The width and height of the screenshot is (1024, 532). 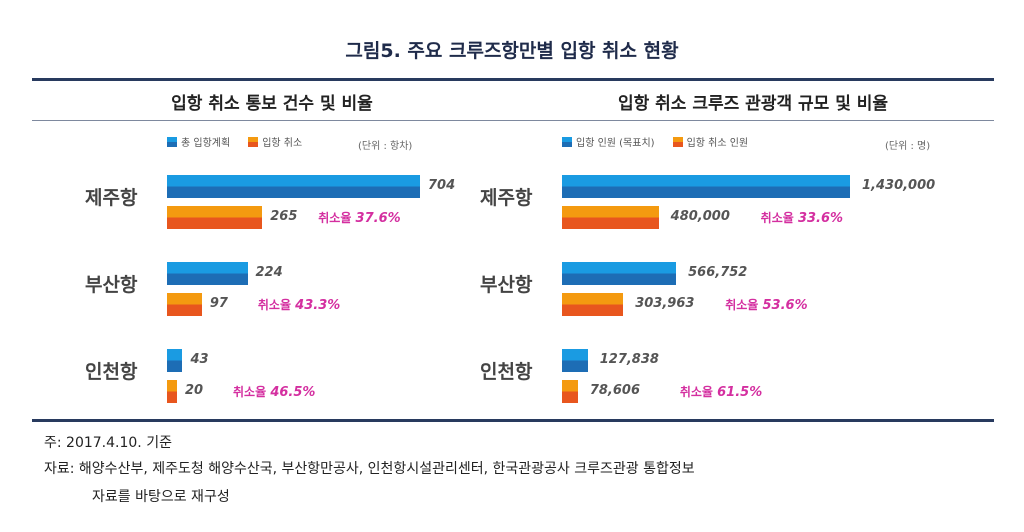 What do you see at coordinates (614, 390) in the screenshot?
I see `value-label: 78,606` at bounding box center [614, 390].